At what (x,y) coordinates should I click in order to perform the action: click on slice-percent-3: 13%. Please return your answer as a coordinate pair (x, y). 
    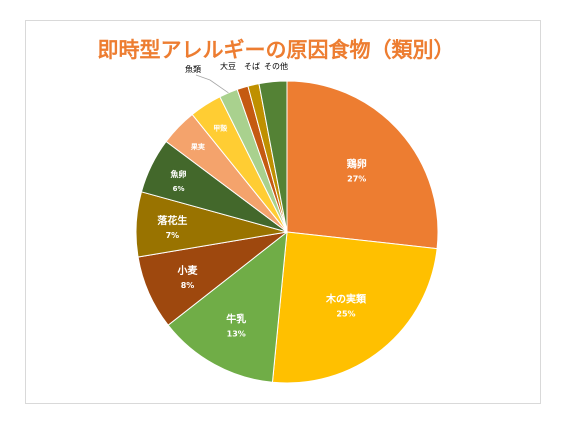
    Looking at the image, I should click on (236, 334).